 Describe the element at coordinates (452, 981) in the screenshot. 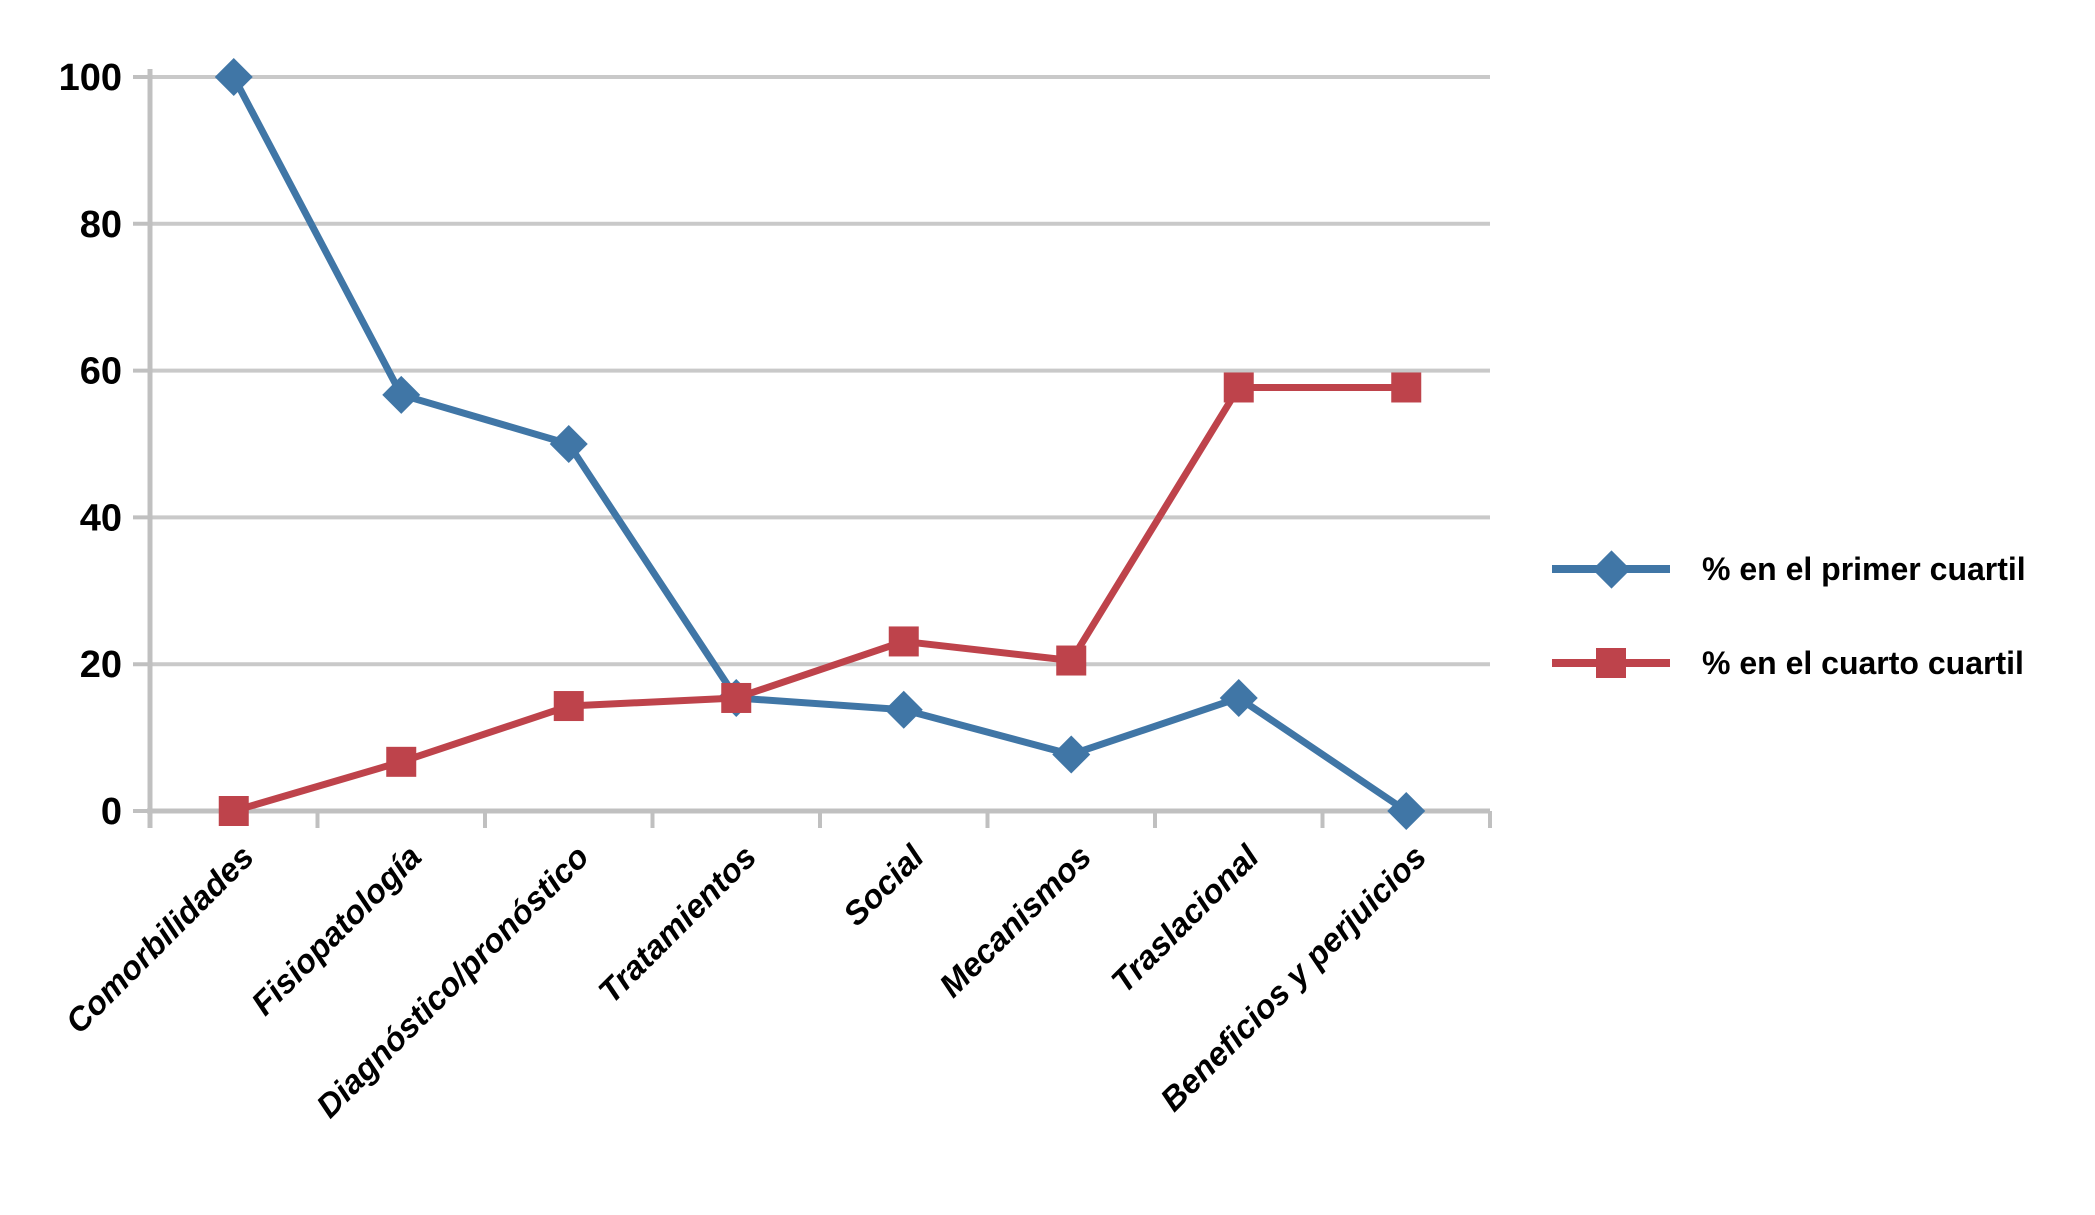

I see `x-category-label: Diagnóstico/pronóstico` at that location.